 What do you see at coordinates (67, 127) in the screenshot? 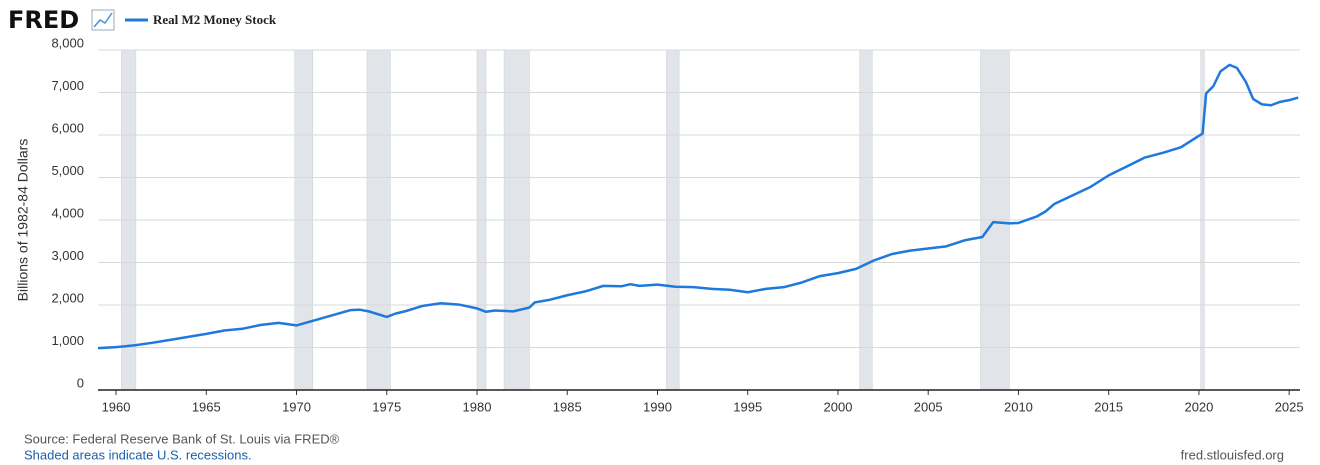
I see `y-tick-label: 6,000` at bounding box center [67, 127].